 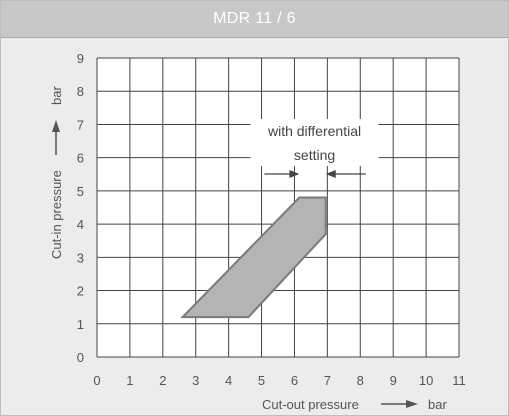 What do you see at coordinates (80, 91) in the screenshot?
I see `y-tick-label: 8` at bounding box center [80, 91].